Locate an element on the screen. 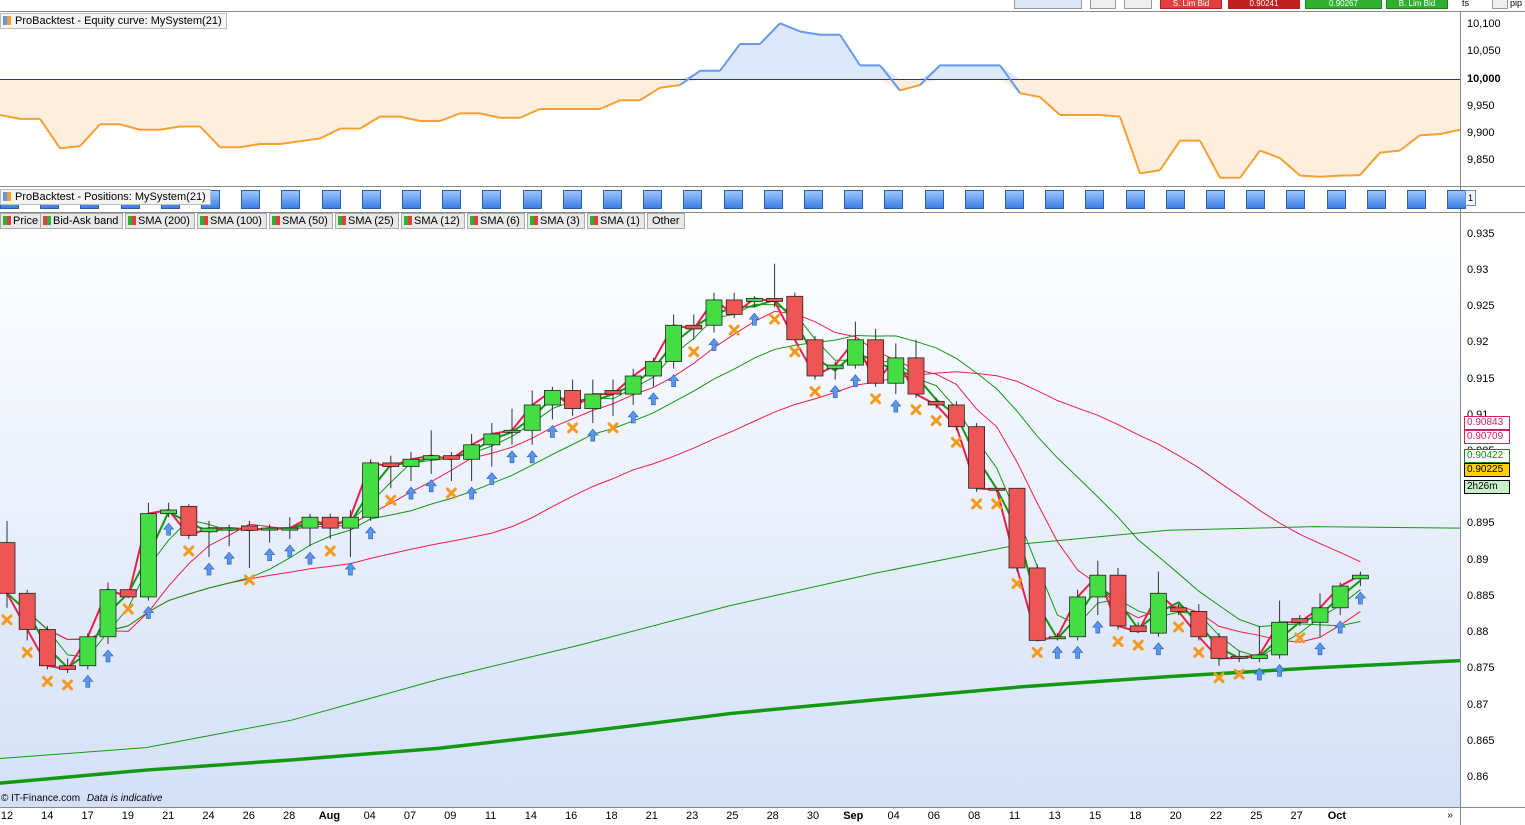  buy-price-button: 0.90267 is located at coordinates (1343, 4).